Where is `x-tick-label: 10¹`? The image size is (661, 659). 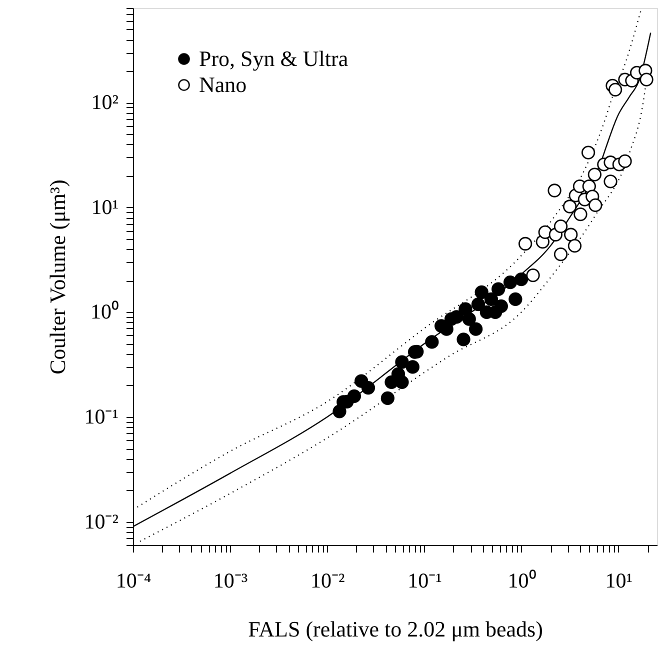 x-tick-label: 10¹ is located at coordinates (619, 580).